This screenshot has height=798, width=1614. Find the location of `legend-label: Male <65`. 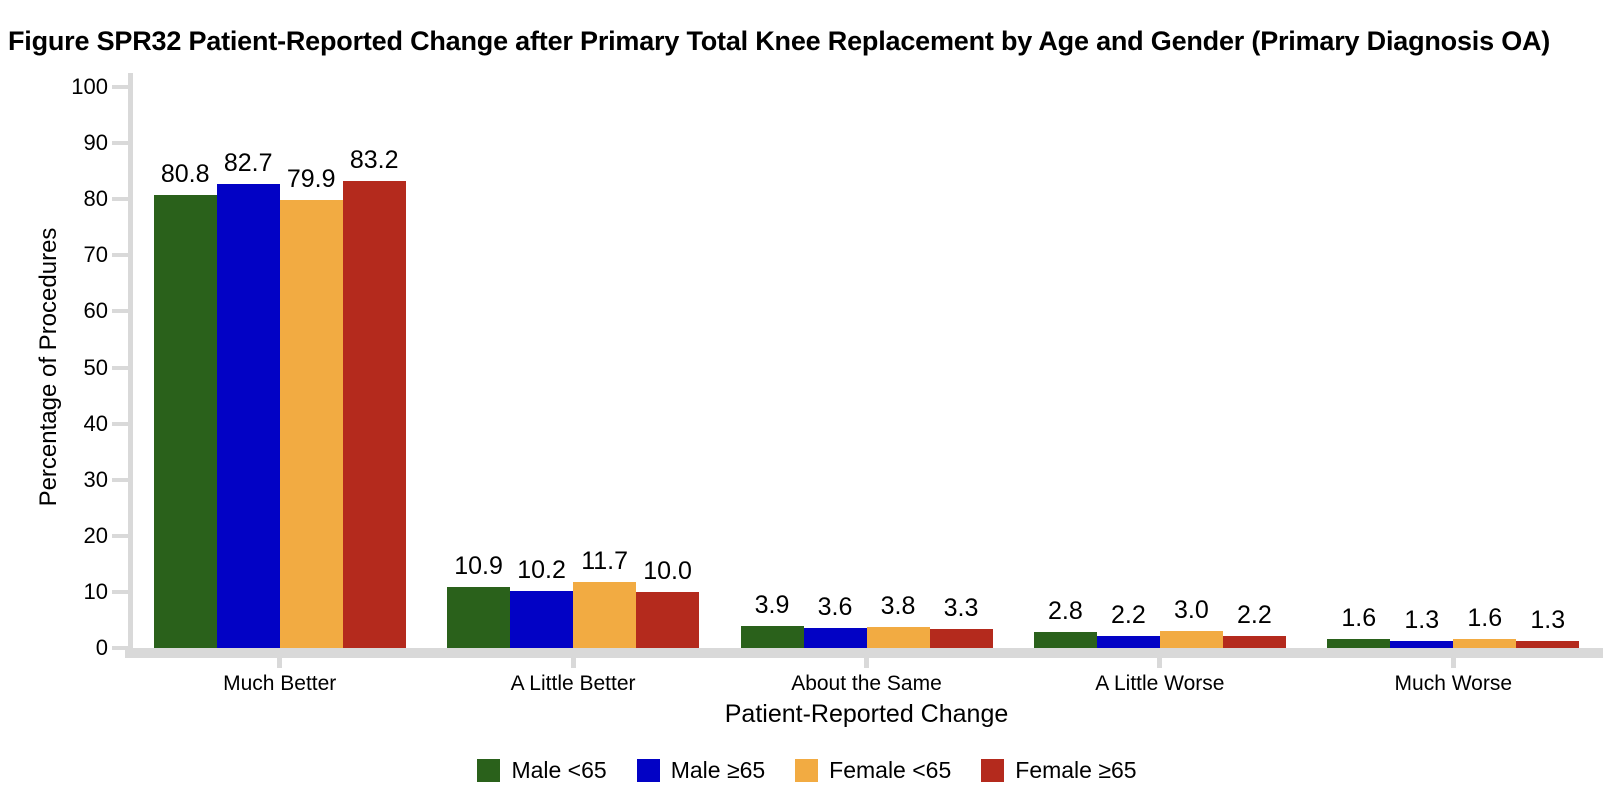

legend-label: Male <65 is located at coordinates (559, 770).